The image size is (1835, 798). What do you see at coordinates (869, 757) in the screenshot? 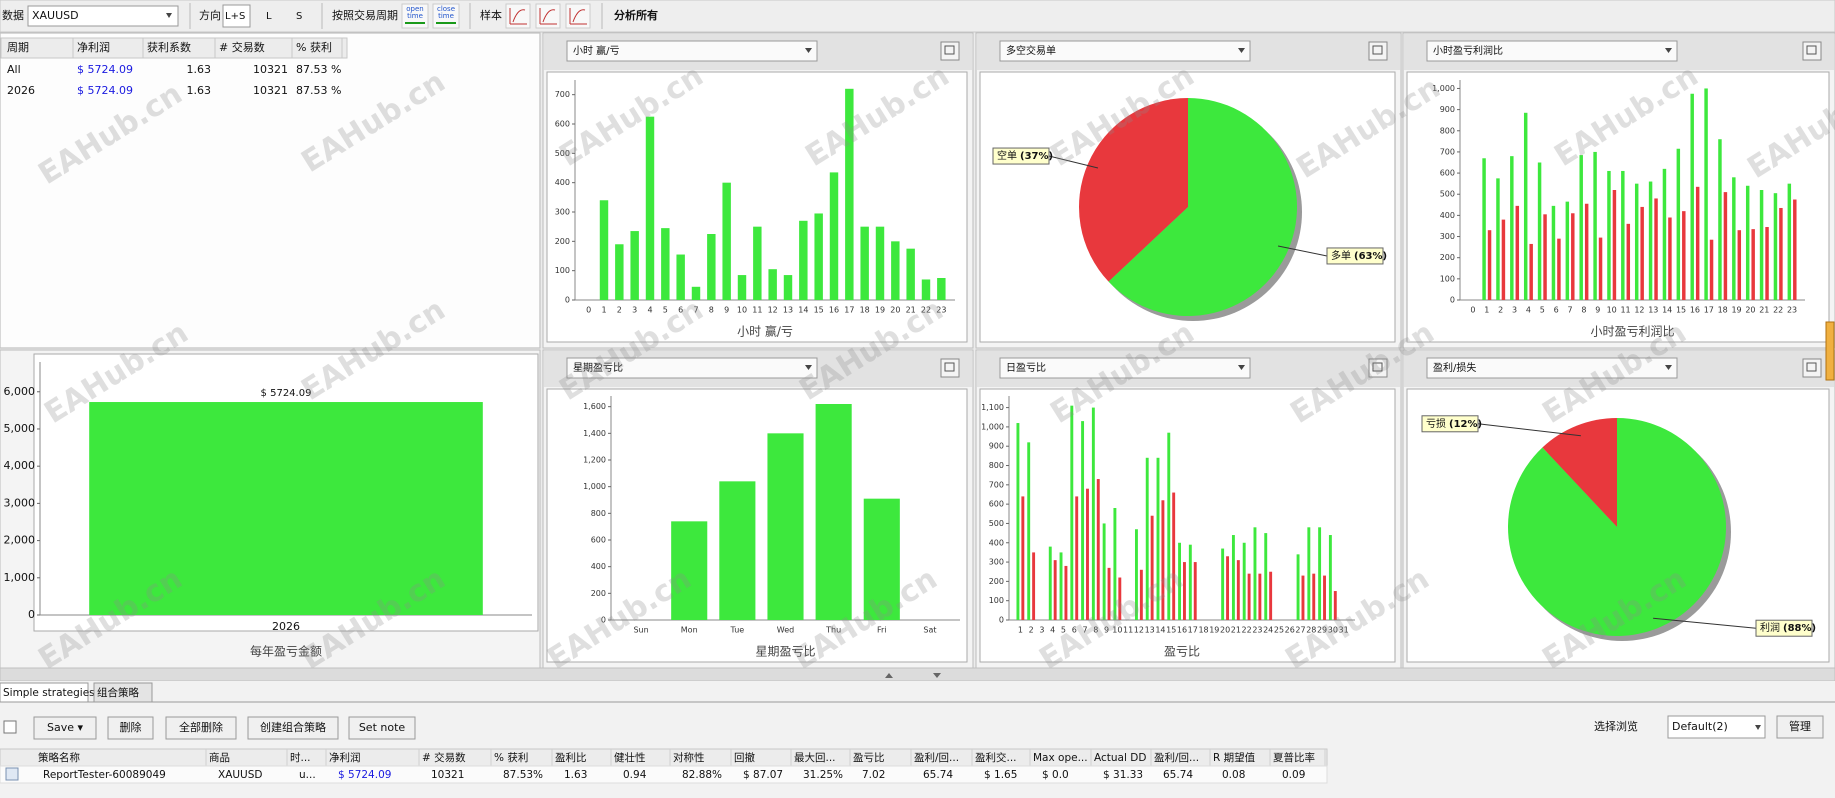
I see `table-header-cell: 盈亏比` at bounding box center [869, 757].